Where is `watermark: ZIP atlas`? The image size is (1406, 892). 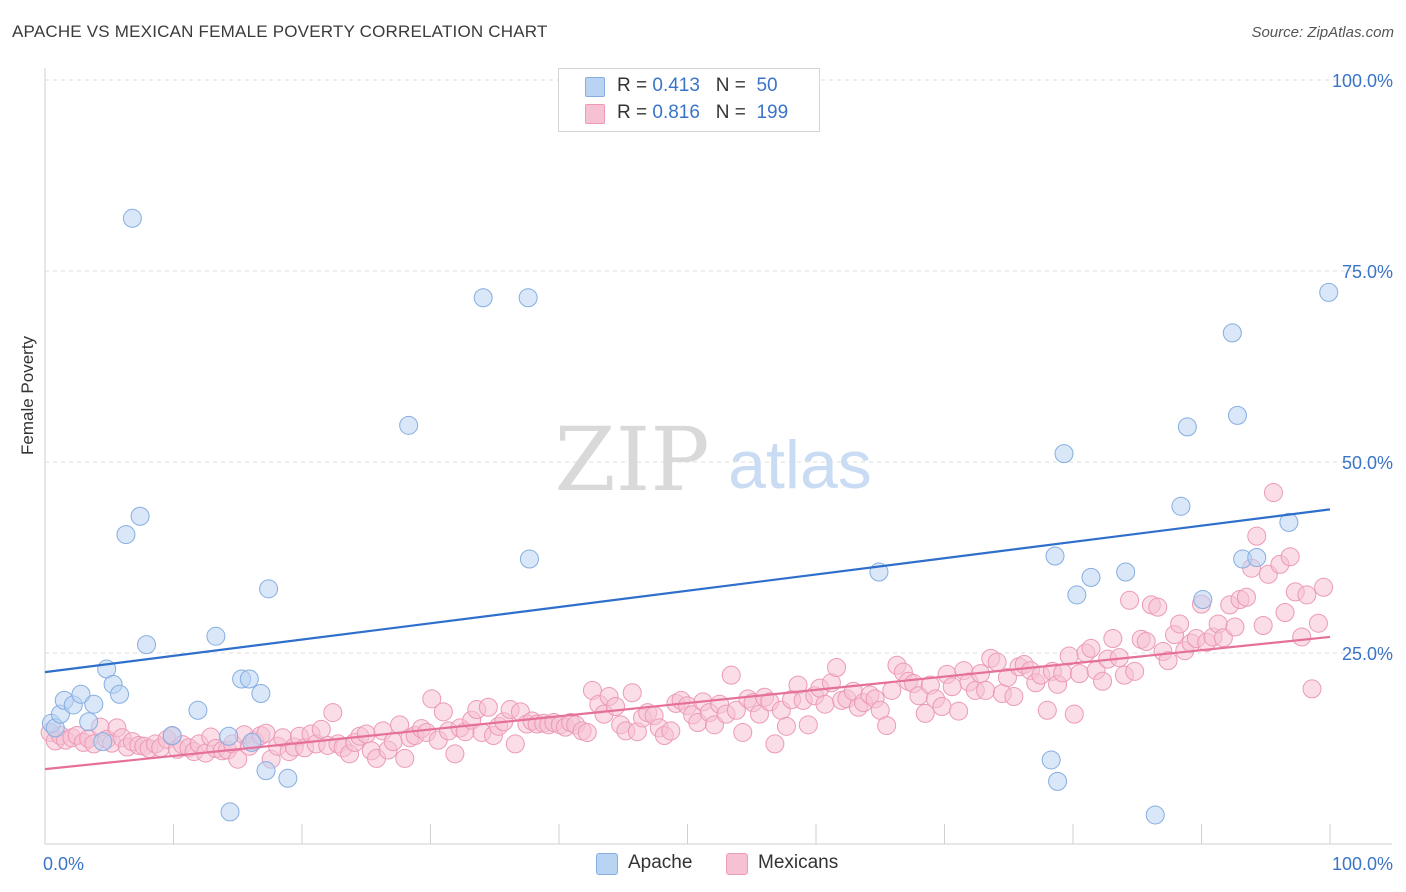 watermark: ZIP atlas is located at coordinates (712, 459).